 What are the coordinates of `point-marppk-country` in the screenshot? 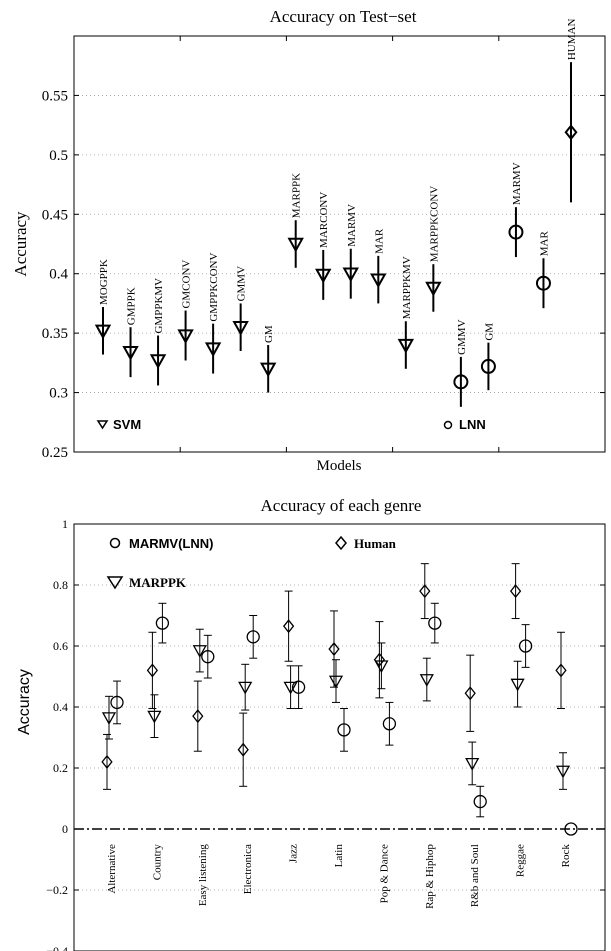 It's located at (154, 717).